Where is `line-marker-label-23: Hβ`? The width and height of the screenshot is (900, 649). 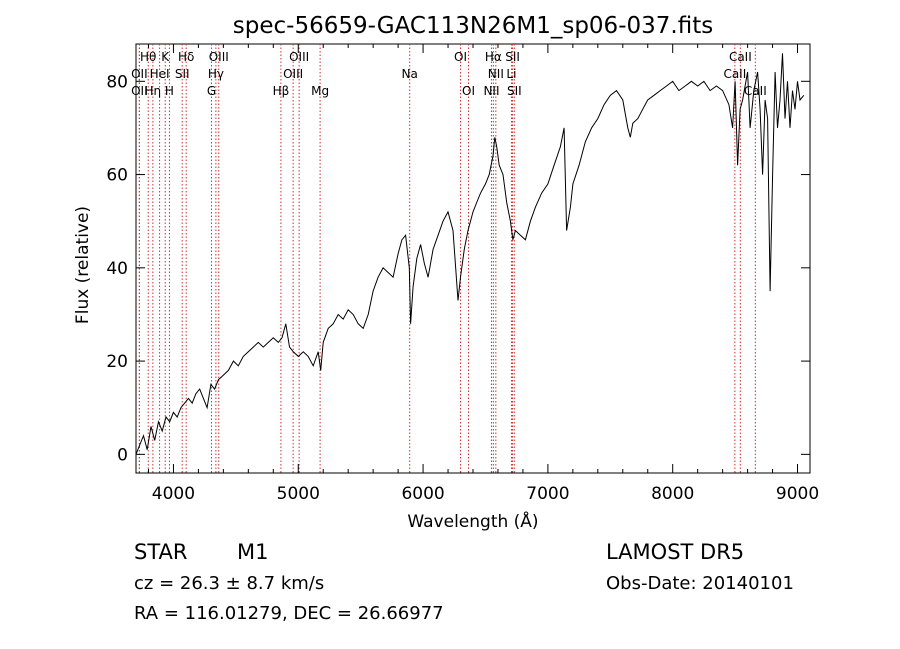
line-marker-label-23: Hβ is located at coordinates (281, 91).